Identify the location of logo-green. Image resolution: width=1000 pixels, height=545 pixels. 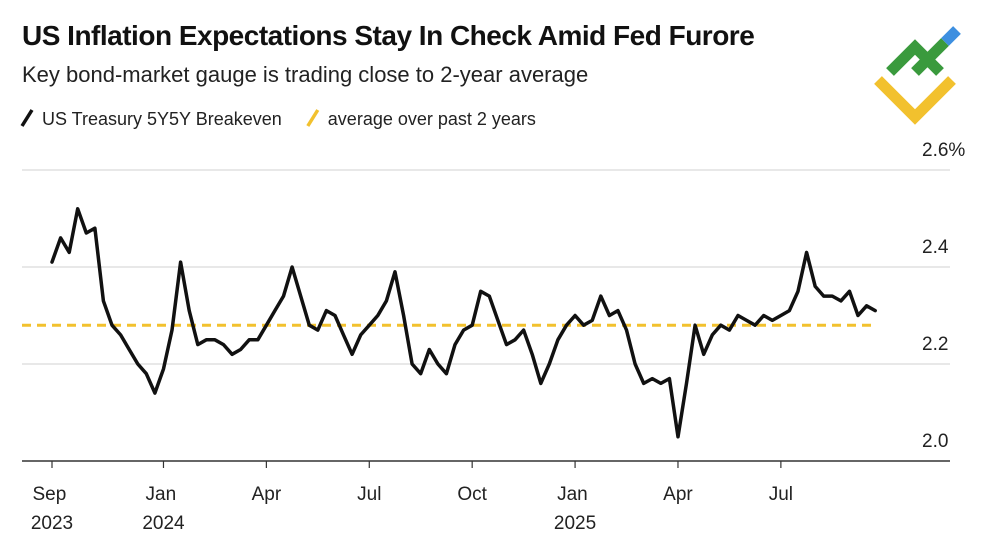
(915, 57).